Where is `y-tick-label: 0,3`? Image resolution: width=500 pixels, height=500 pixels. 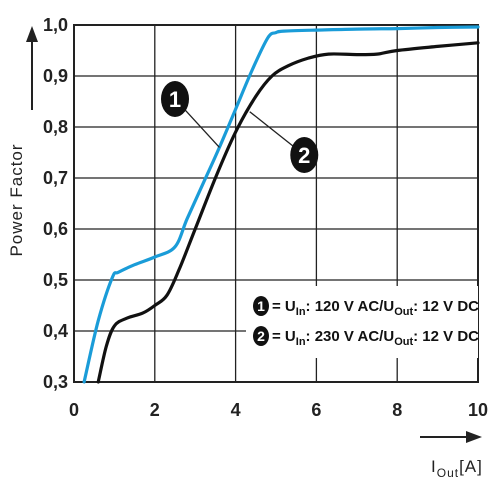 y-tick-label: 0,3 is located at coordinates (55, 382).